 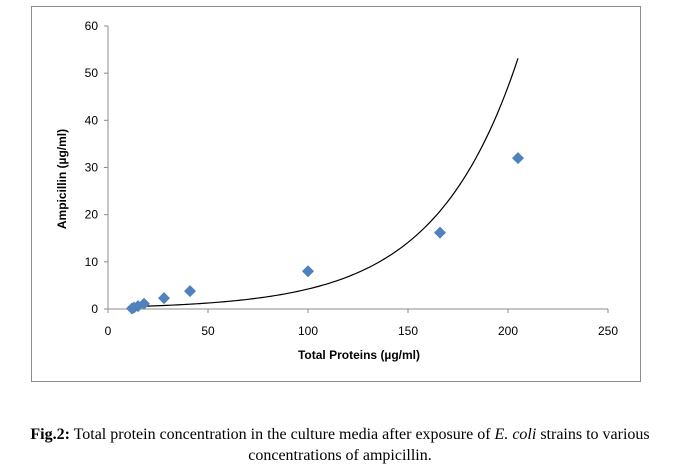 What do you see at coordinates (92, 73) in the screenshot?
I see `y-tick-label: 50` at bounding box center [92, 73].